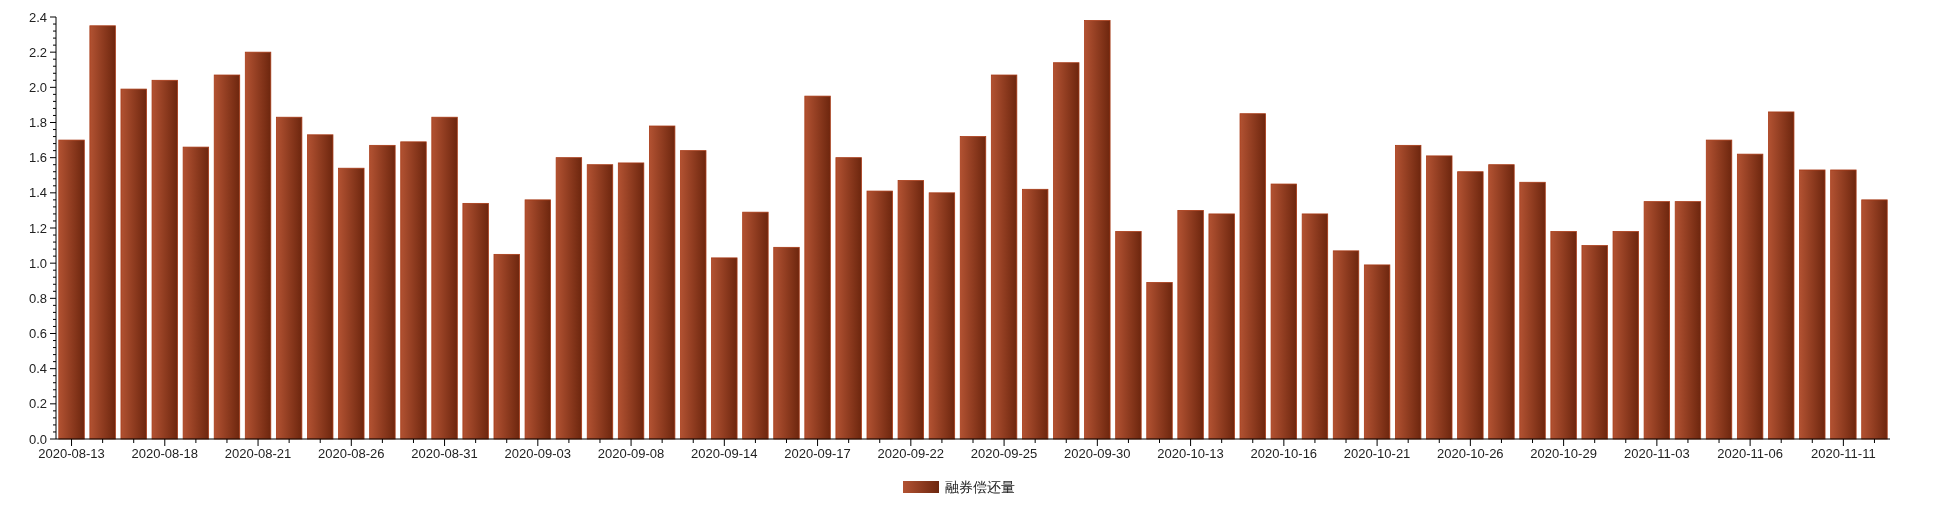 The height and width of the screenshot is (523, 1935). Describe the element at coordinates (165, 453) in the screenshot. I see `x-tick-label: 2020-08-18` at that location.